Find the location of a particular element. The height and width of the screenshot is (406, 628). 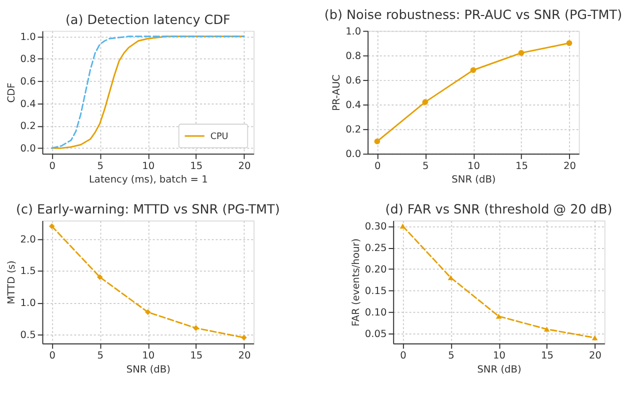

y-tick-label: 0.05 is located at coordinates (375, 334).